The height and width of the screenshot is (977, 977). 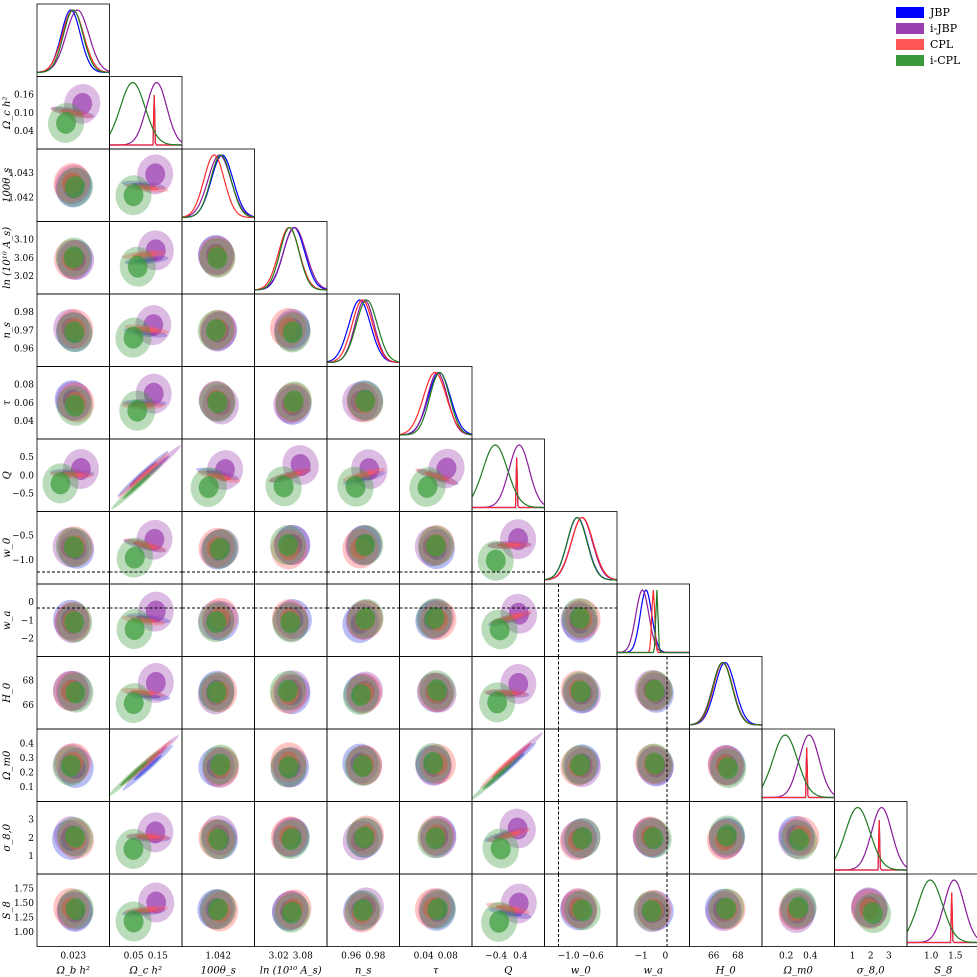 What do you see at coordinates (208, 487) in the screenshot?
I see `contour-inner-7-3-i-cpl` at bounding box center [208, 487].